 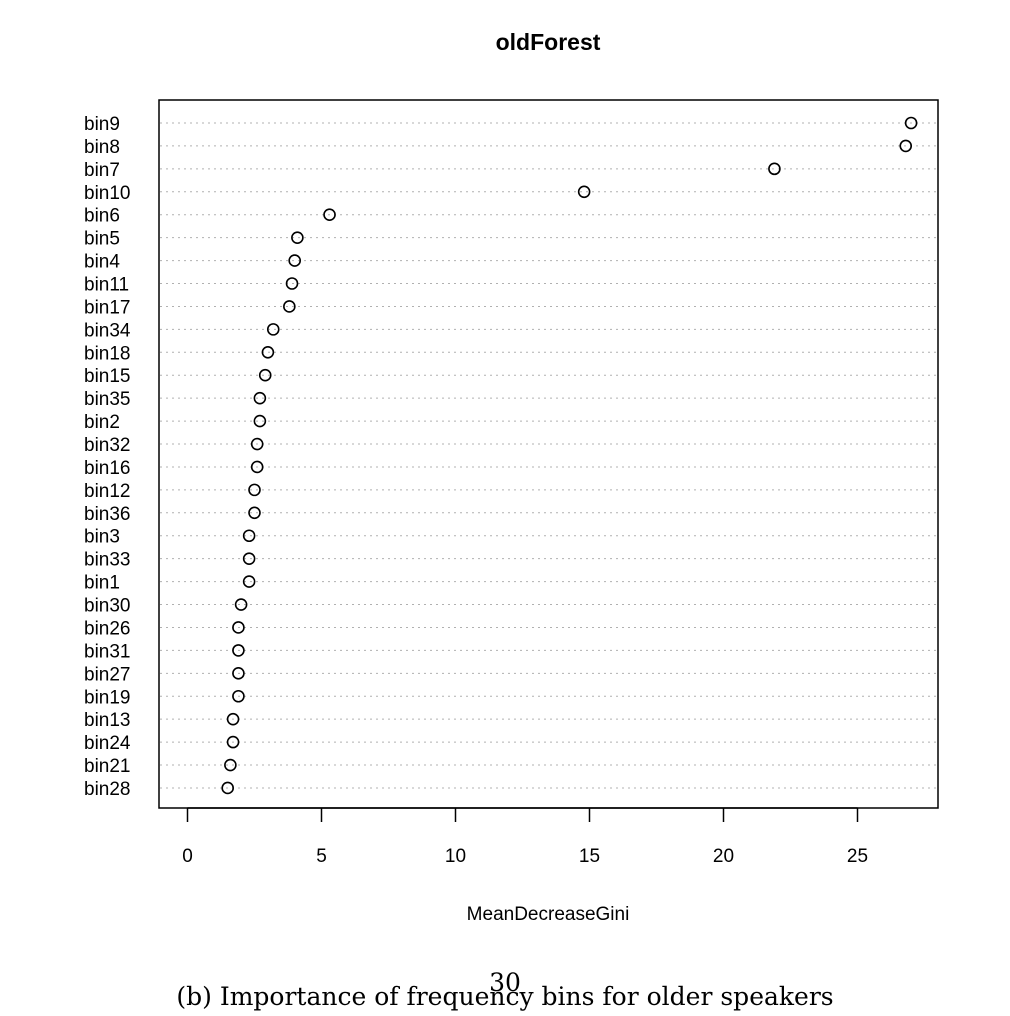 I want to click on x-axis: 0 5 10 15 20 25, so click(x=525, y=837).